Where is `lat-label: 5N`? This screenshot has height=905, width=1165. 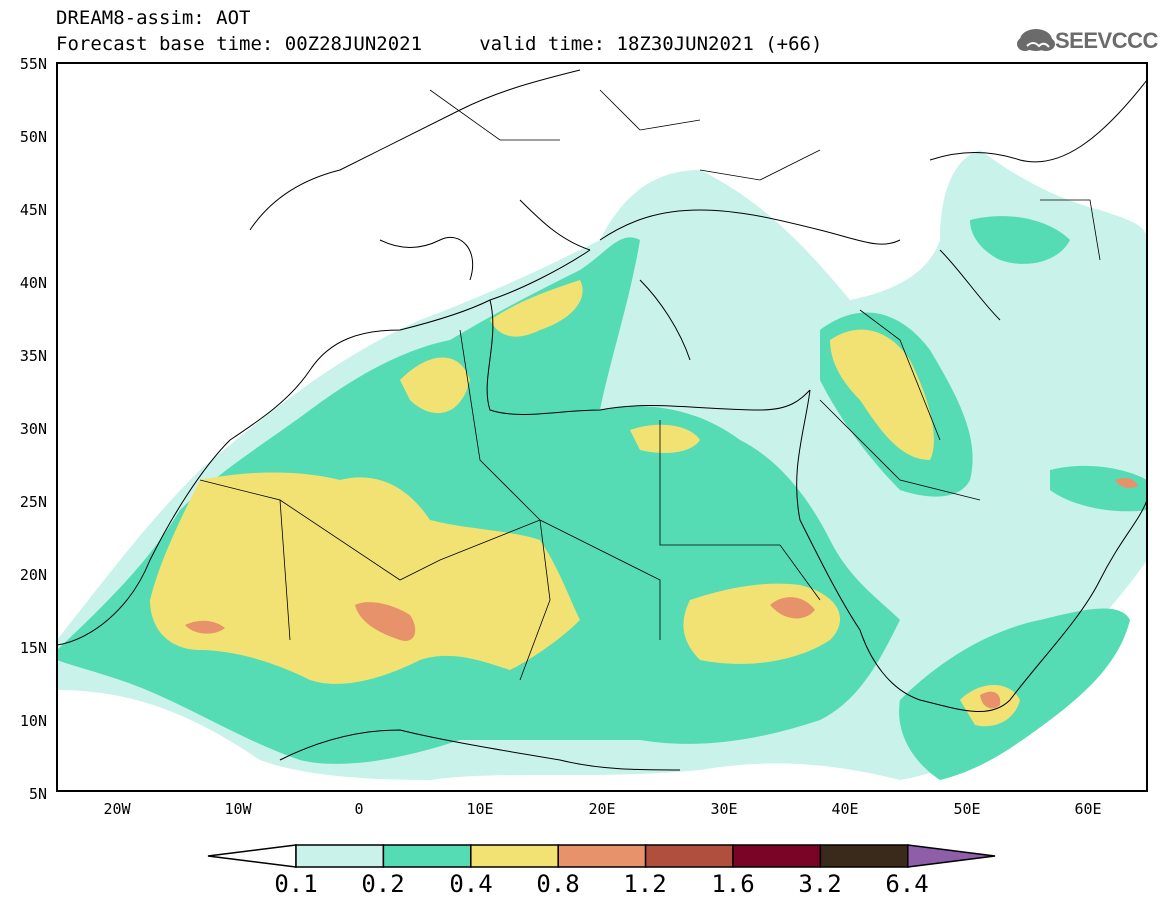 lat-label: 5N is located at coordinates (37, 794).